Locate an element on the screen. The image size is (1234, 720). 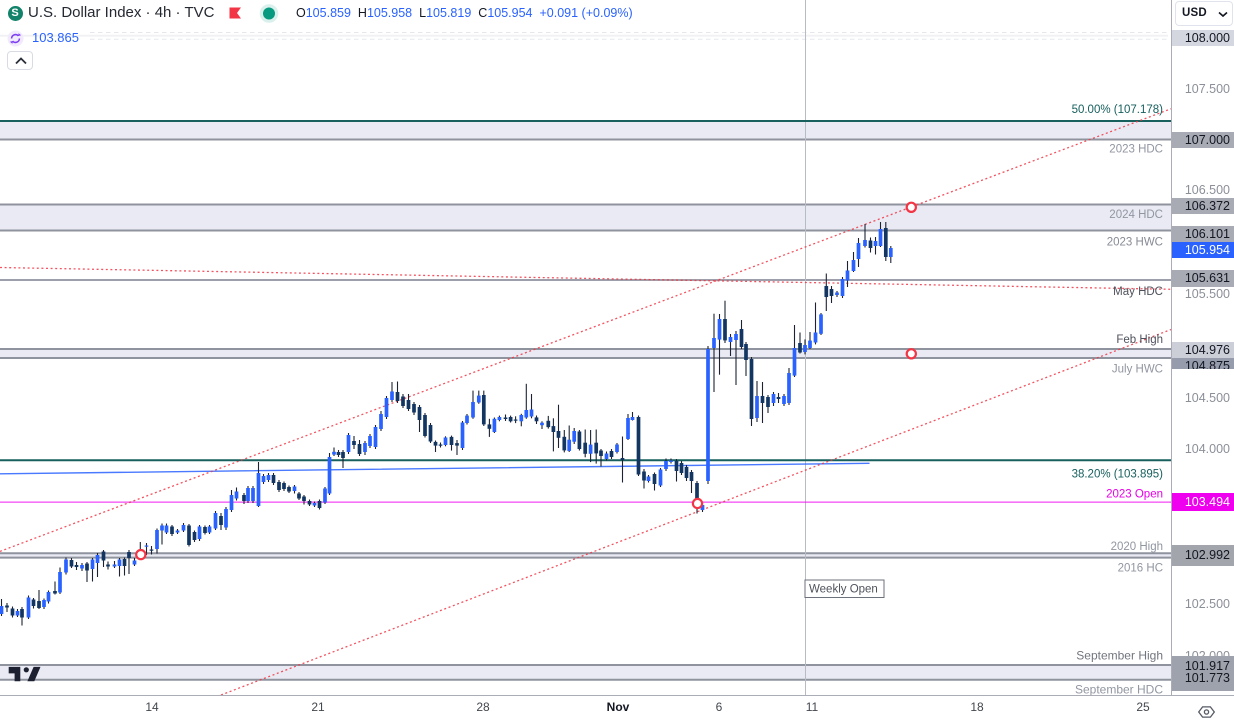
svg-text: 38.20% (103.895) is located at coordinates (1118, 475).